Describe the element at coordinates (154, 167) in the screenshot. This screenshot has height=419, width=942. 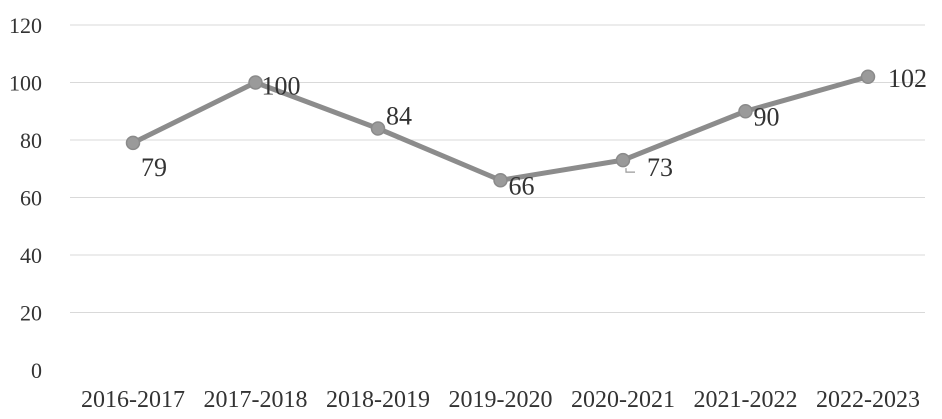
I see `data-label: 79` at that location.